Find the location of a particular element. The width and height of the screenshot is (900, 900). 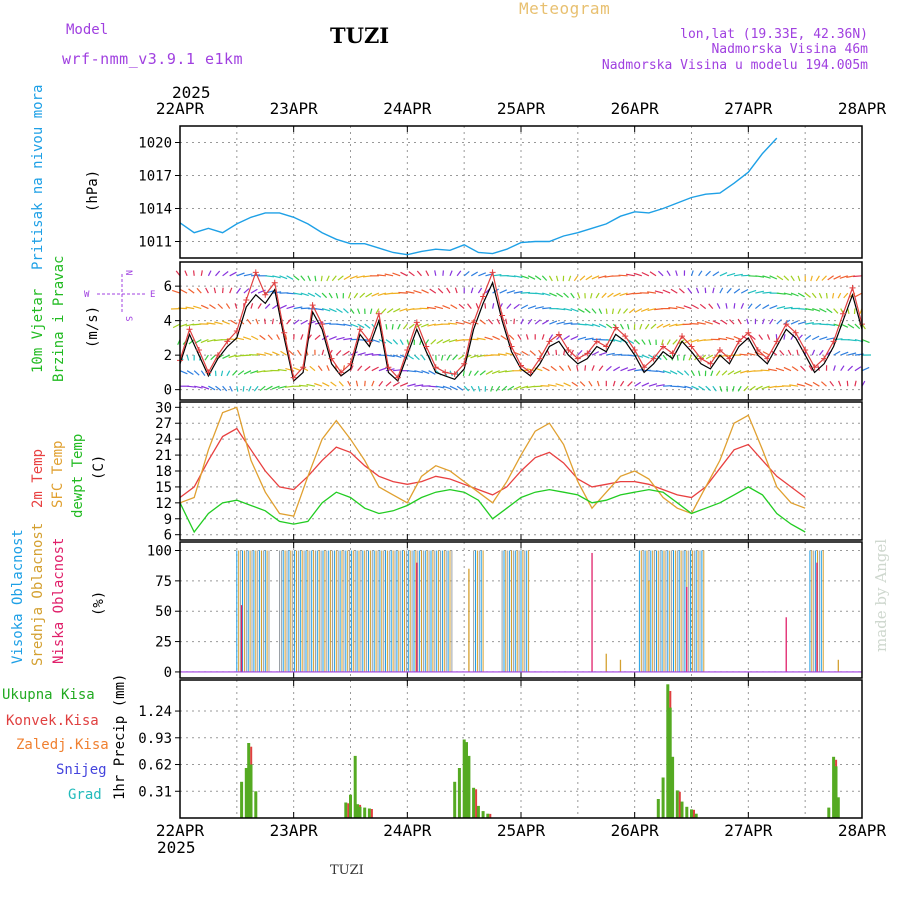

ytick-label: 50 is located at coordinates (163, 612).